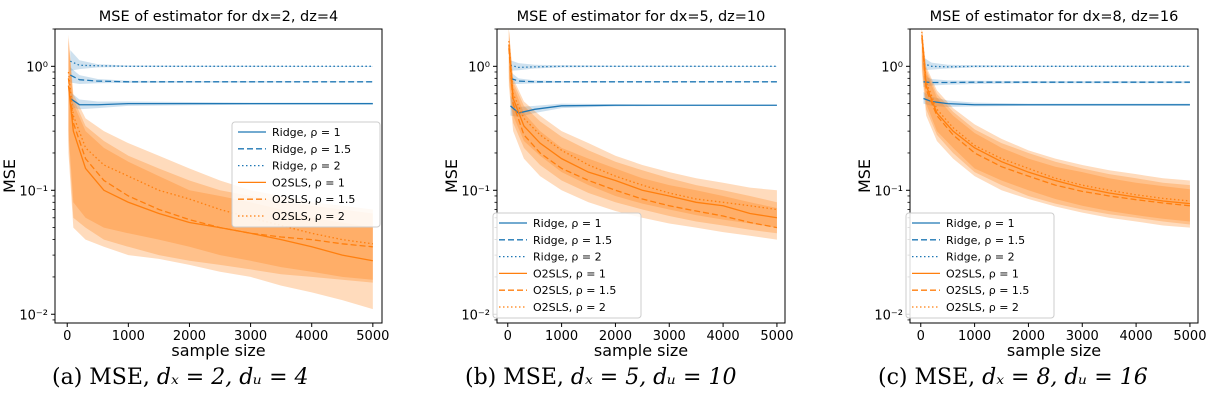 The width and height of the screenshot is (1215, 406). What do you see at coordinates (653, 377) in the screenshot?
I see `caption-b-math: dₓ = 5, dᵤ = 10` at bounding box center [653, 377].